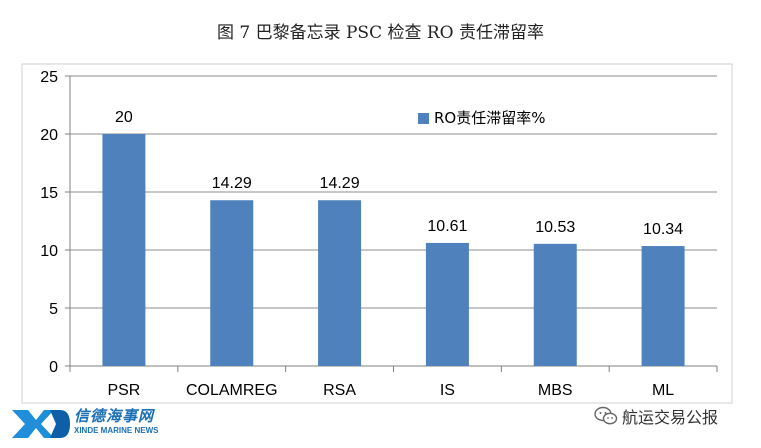  What do you see at coordinates (555, 304) in the screenshot?
I see `bar-mbs` at bounding box center [555, 304].